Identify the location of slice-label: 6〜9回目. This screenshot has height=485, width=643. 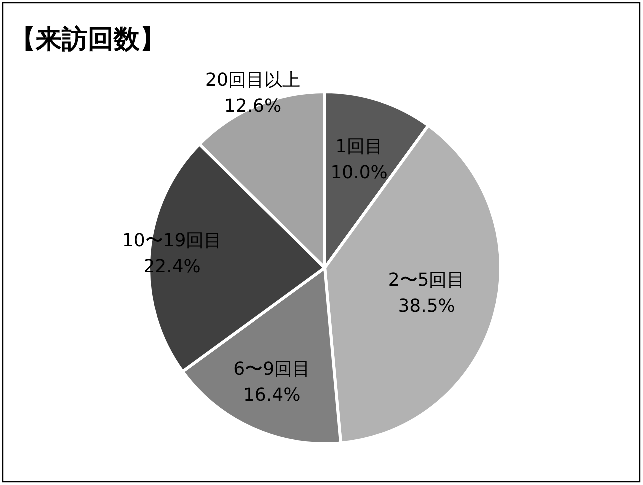
(272, 369).